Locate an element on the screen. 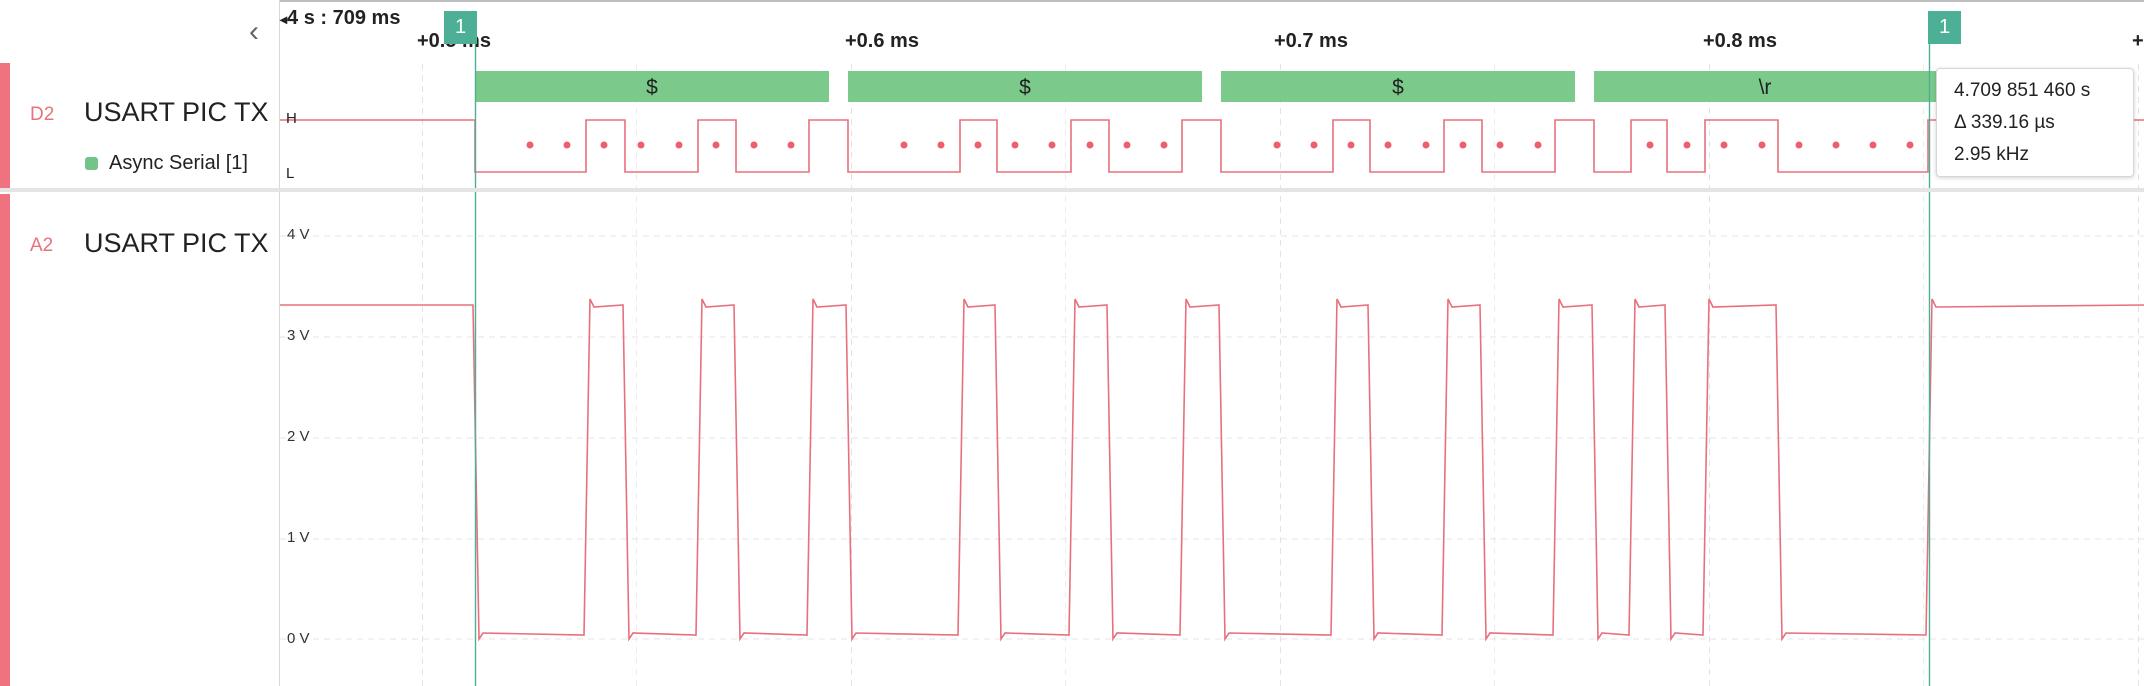 The image size is (2144, 686). analog-channel-id: A2 is located at coordinates (42, 245).